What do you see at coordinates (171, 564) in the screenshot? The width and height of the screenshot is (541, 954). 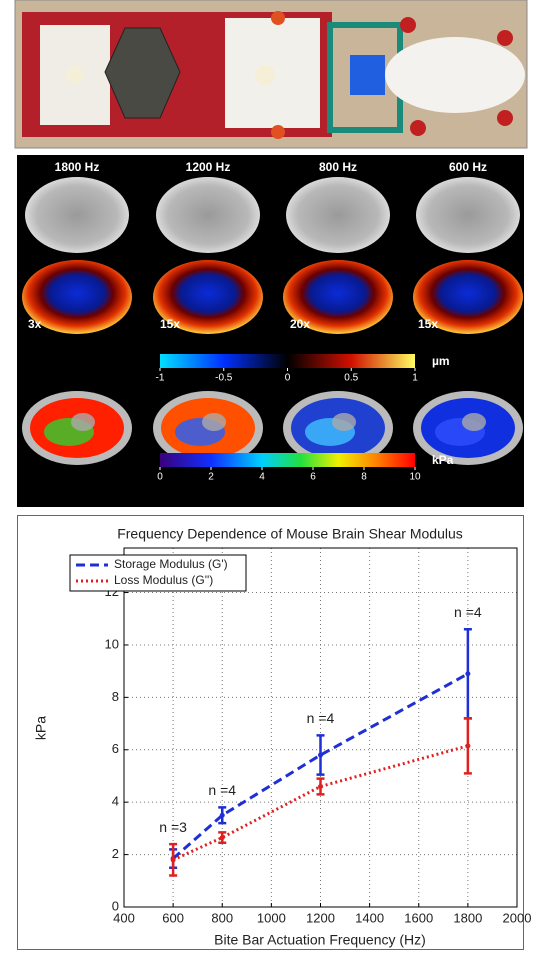 I see `legend-label: Storage Modulus (G')` at bounding box center [171, 564].